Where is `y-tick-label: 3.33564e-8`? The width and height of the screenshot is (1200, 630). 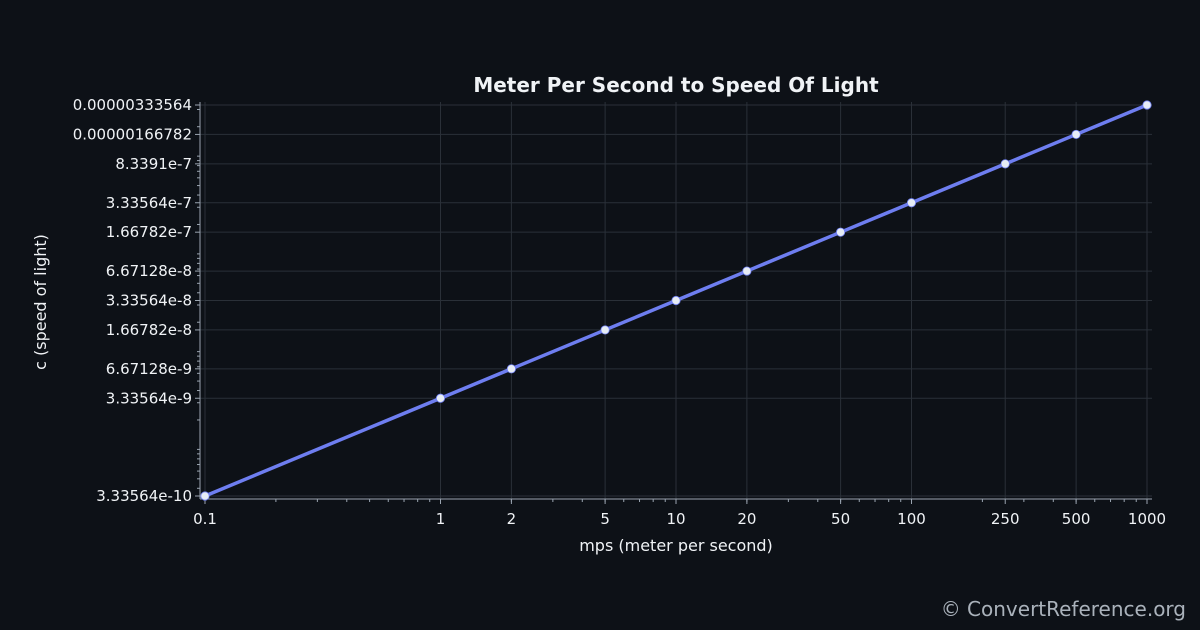 y-tick-label: 3.33564e-8 is located at coordinates (149, 301).